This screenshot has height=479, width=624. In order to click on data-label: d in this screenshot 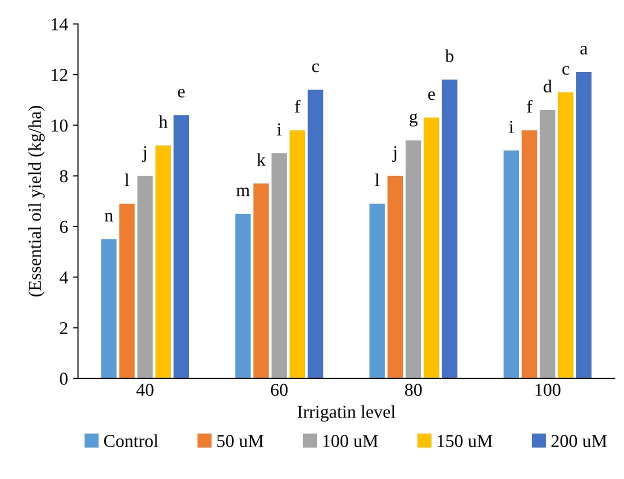, I will do `click(548, 86)`.